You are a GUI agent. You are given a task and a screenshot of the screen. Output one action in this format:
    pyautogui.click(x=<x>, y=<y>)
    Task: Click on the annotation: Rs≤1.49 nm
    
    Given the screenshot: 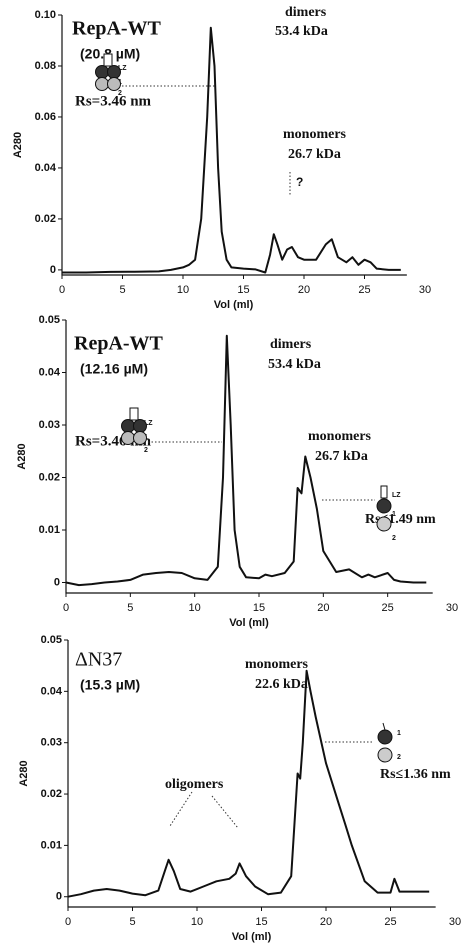 What is the action you would take?
    pyautogui.click(x=400, y=519)
    